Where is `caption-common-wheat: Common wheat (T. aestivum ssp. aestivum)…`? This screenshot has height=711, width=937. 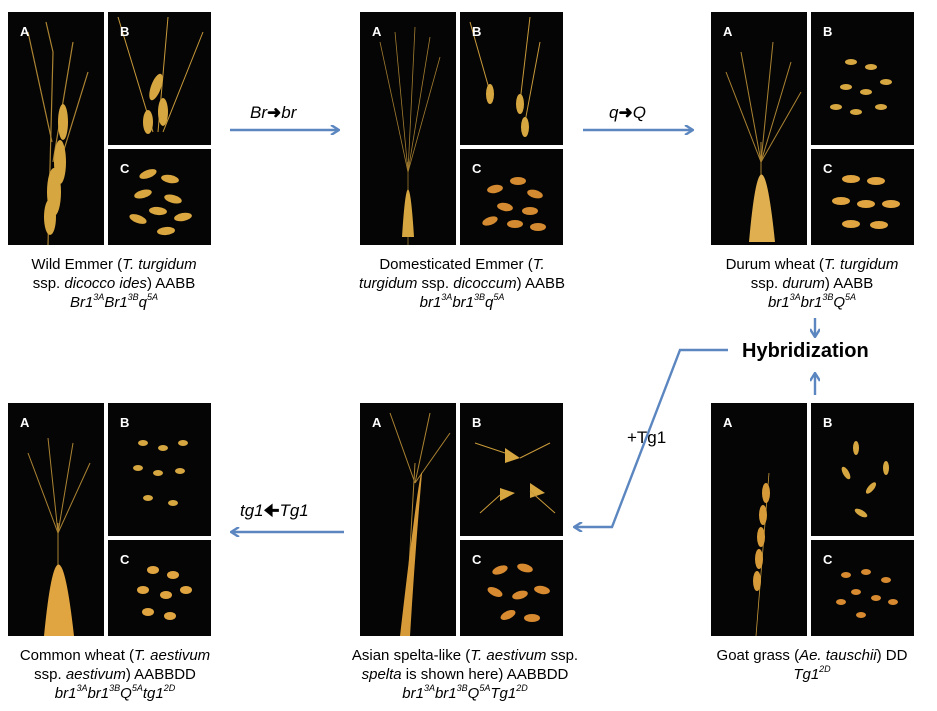
caption-common-wheat: Common wheat (T. aestivum ssp. aestivum)… is located at coordinates (115, 674).